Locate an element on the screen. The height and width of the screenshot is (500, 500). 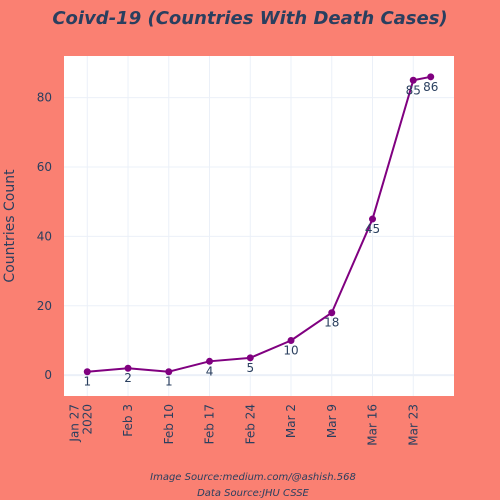
y-tick-label: 80 is located at coordinates (44, 98).